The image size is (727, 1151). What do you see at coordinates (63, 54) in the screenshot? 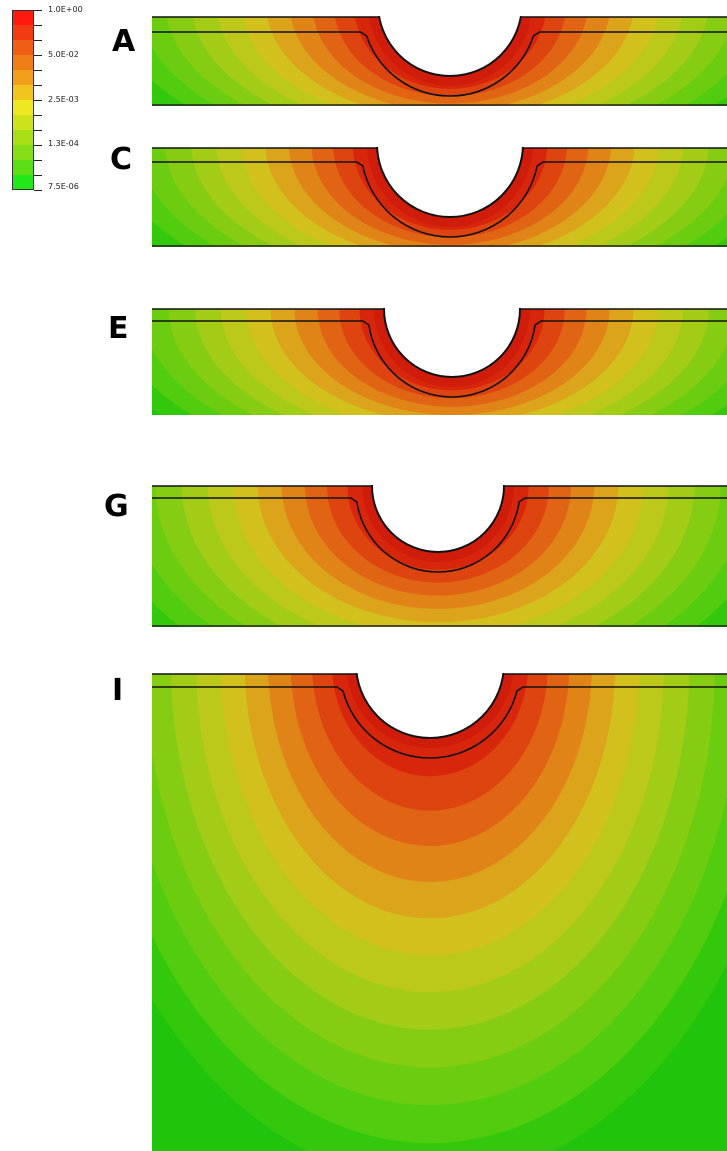
I see `legend-label: 5.0E-02` at bounding box center [63, 54].